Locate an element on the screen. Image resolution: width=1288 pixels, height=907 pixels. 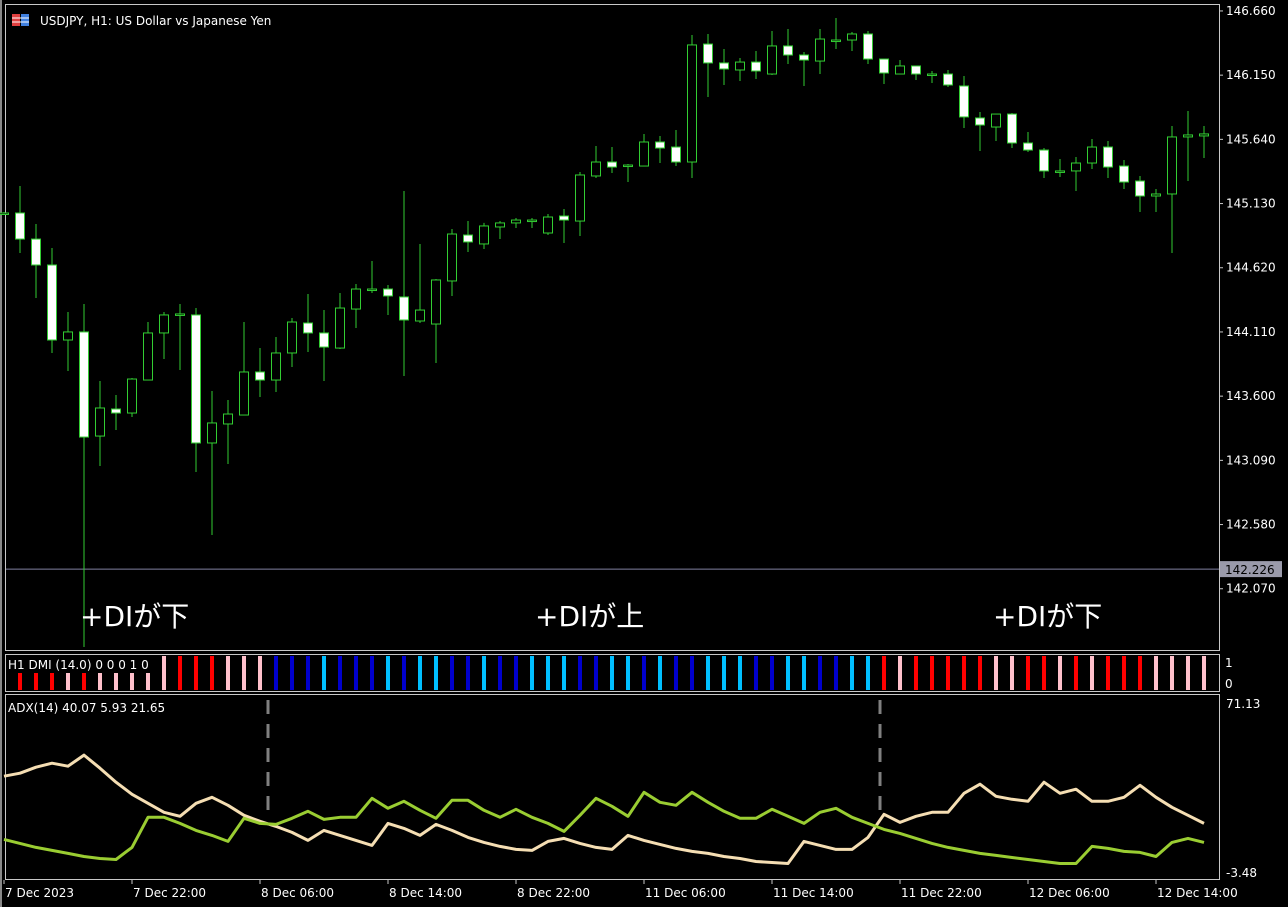
dmi-bar-strong-down is located at coordinates (964, 673).